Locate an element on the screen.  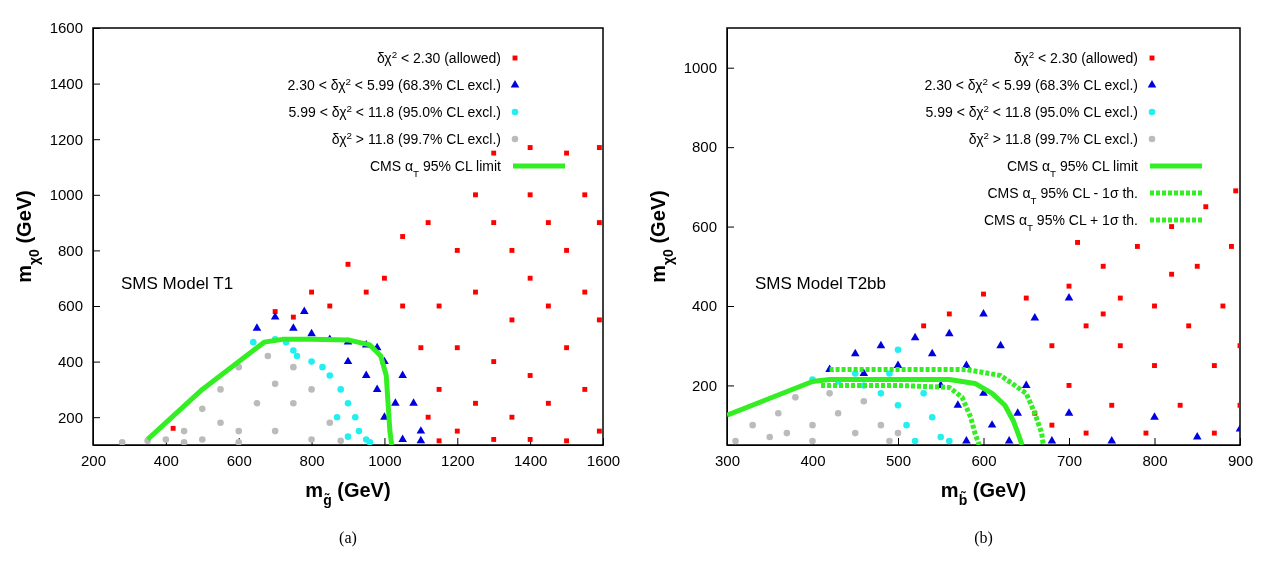
x-axis-title: m$_{g̃}$ (GeV) is located at coordinates (348, 493).